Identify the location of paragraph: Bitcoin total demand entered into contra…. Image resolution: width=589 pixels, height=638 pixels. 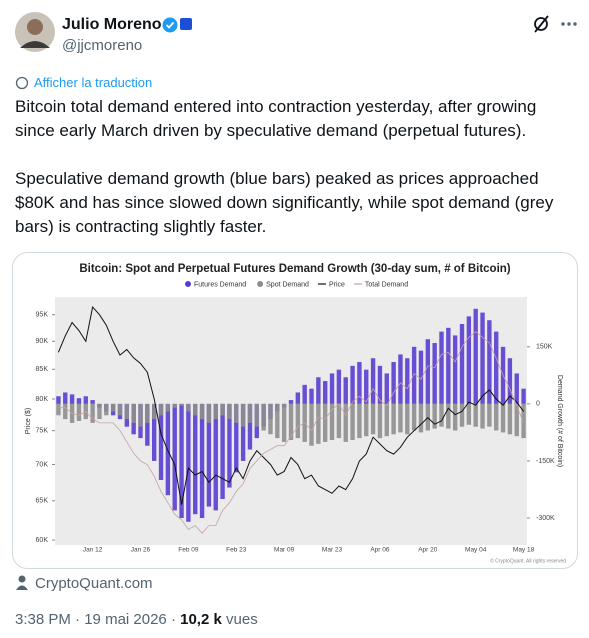
(276, 118).